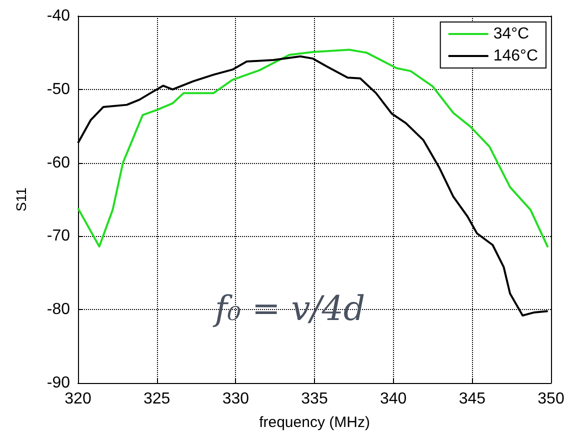 The image size is (571, 436). Describe the element at coordinates (314, 399) in the screenshot. I see `x-tick-label: 335` at that location.